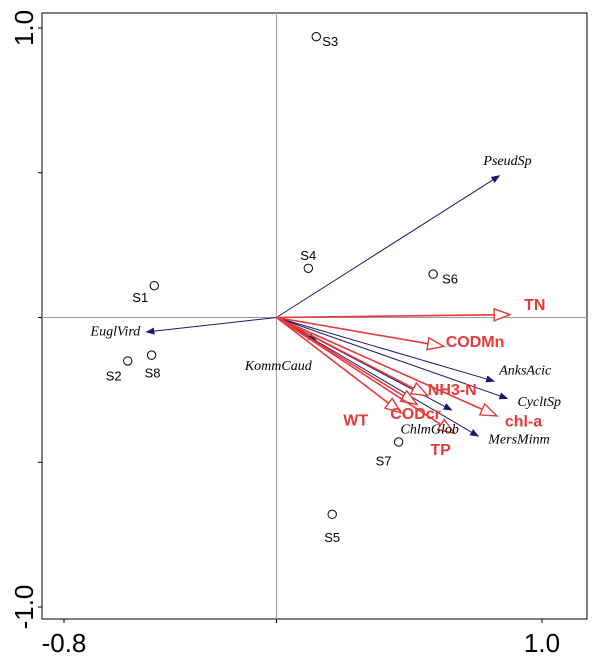 The image size is (595, 659). Describe the element at coordinates (116, 331) in the screenshot. I see `species-label-euglvird: EuglVird` at that location.